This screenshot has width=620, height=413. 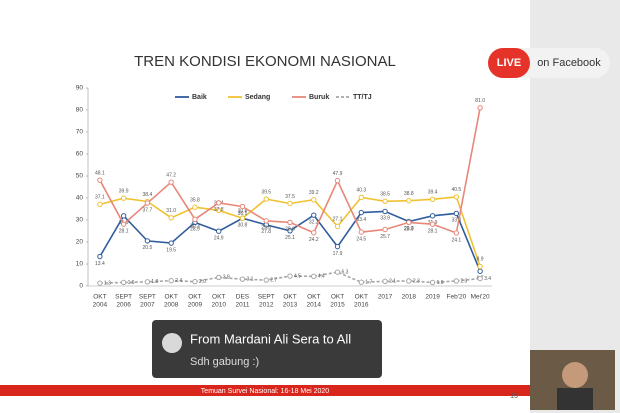 What do you see at coordinates (456, 190) in the screenshot?
I see `data-label: 40.5` at bounding box center [456, 190].